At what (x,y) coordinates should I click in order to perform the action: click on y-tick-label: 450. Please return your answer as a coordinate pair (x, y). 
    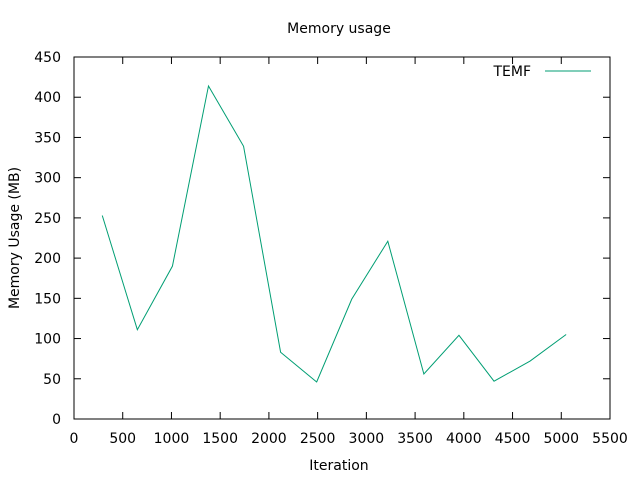
    Looking at the image, I should click on (47, 58).